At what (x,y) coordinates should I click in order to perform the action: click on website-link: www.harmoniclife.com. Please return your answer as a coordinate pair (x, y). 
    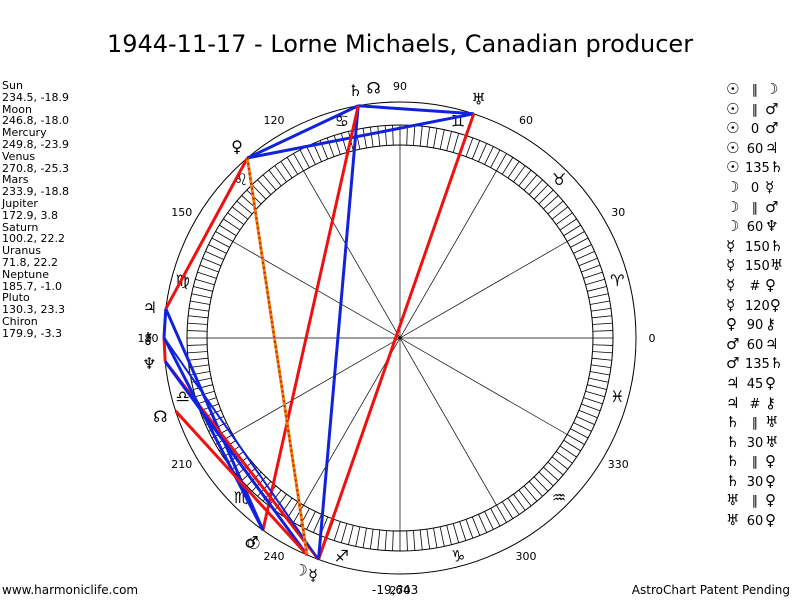
    Looking at the image, I should click on (70, 590).